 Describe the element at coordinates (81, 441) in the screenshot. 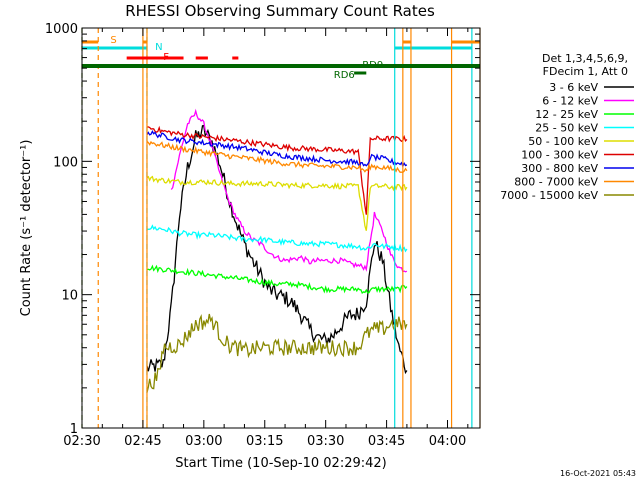

I see `x-tick-label: 02:30` at that location.